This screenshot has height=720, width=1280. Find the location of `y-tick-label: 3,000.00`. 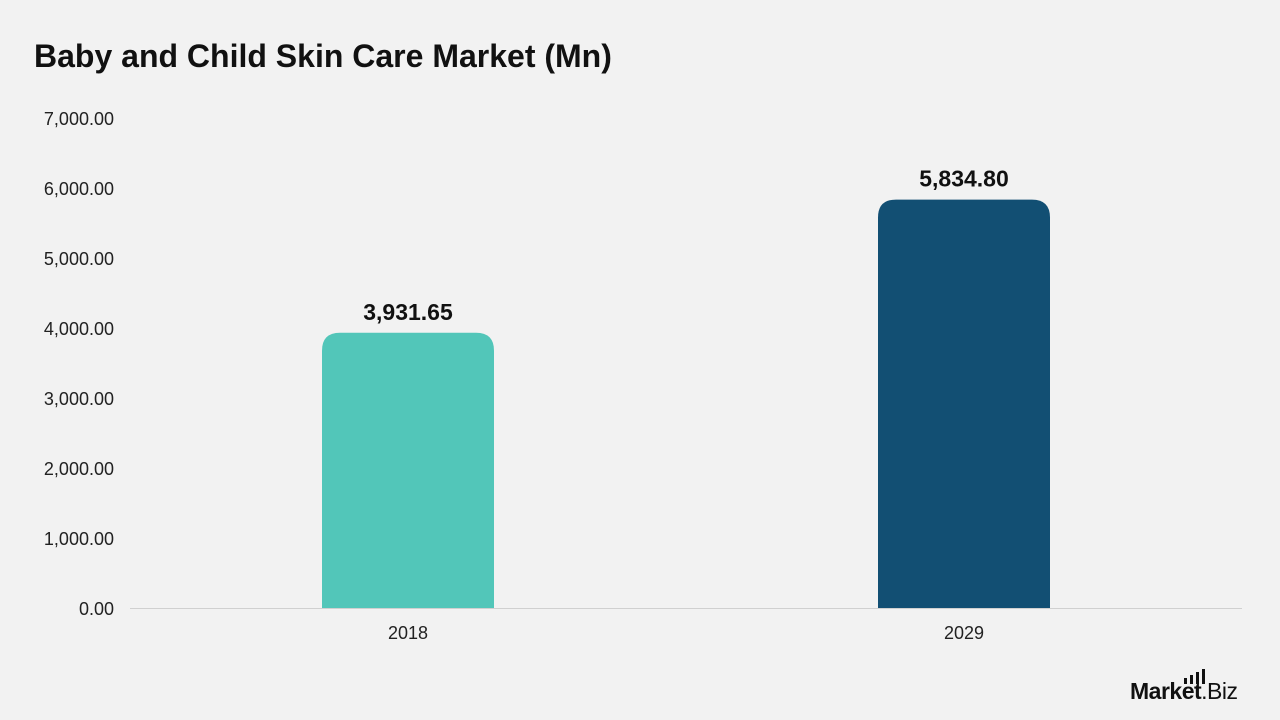

y-tick-label: 3,000.00 is located at coordinates (79, 399).